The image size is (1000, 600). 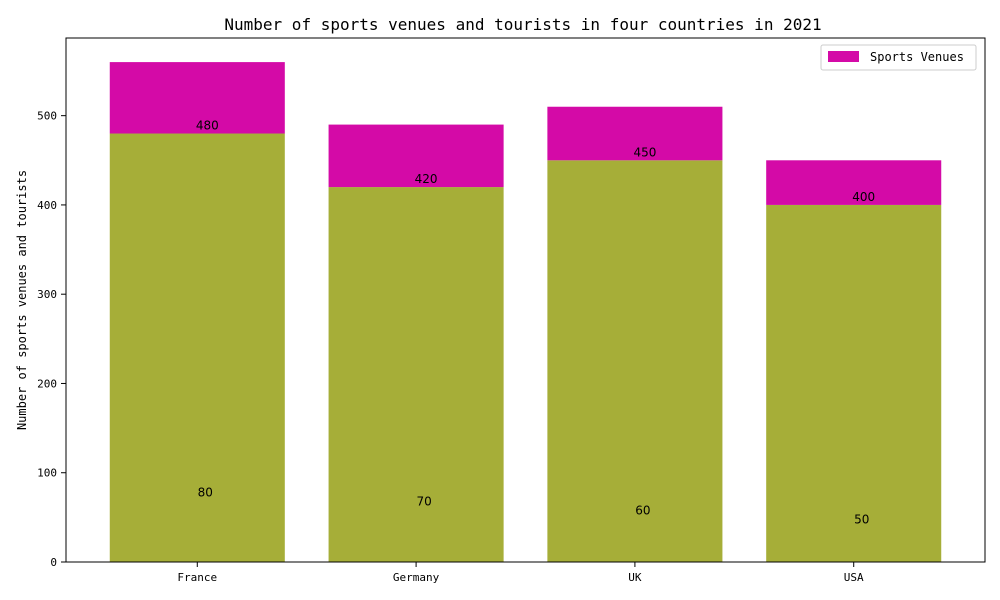 What do you see at coordinates (635, 577) in the screenshot?
I see `x-tick-label: UK` at bounding box center [635, 577].